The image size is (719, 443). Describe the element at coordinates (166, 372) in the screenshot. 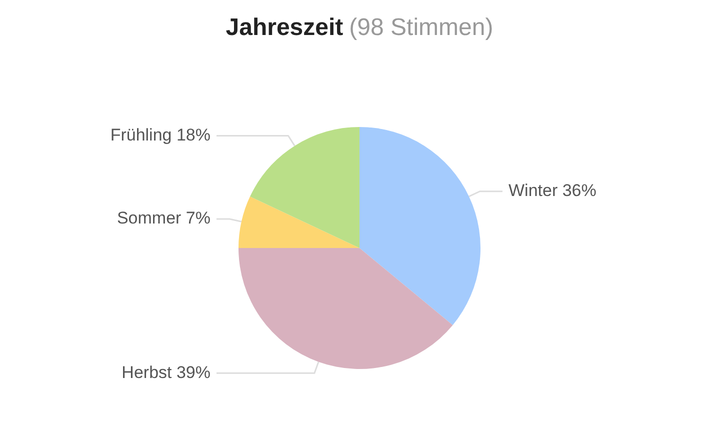

I see `slice-label: Herbst 39%` at that location.